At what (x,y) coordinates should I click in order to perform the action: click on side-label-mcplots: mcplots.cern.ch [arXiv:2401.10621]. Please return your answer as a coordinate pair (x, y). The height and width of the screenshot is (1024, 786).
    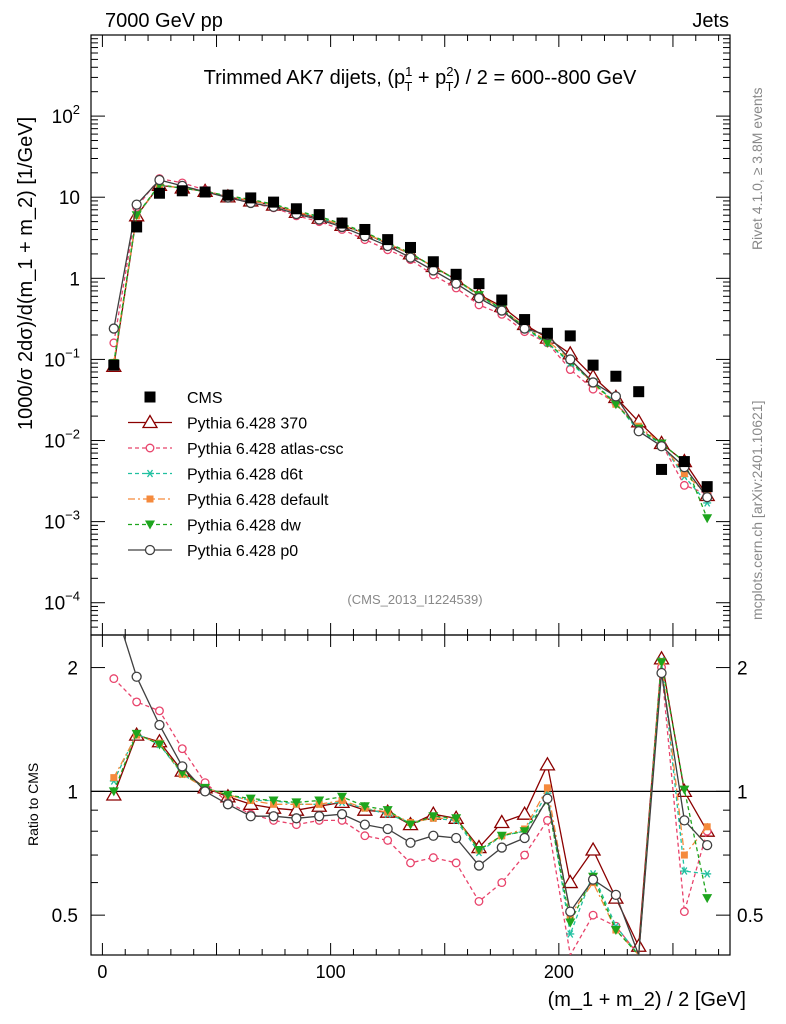
    Looking at the image, I should click on (757, 510).